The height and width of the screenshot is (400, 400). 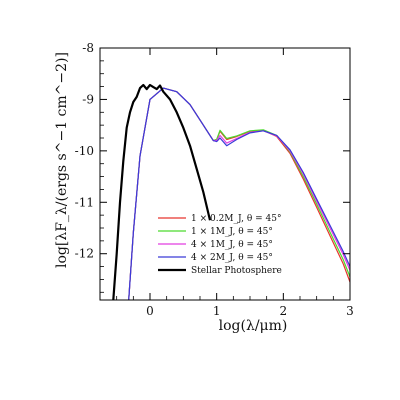 I want to click on legend-label-1-1m-j-45: 1 × 1M_J, θ = 45°, so click(x=232, y=232).